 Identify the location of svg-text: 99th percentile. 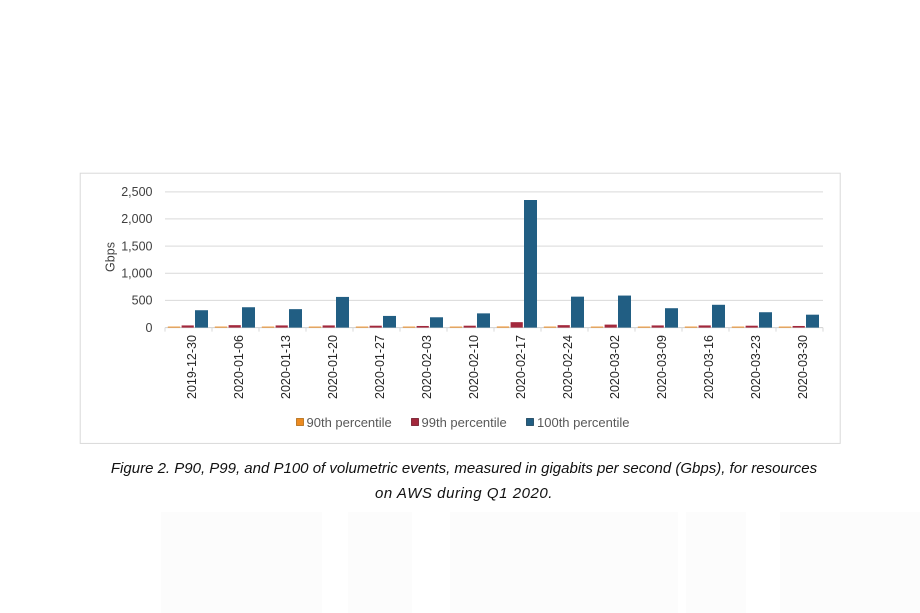
(464, 422).